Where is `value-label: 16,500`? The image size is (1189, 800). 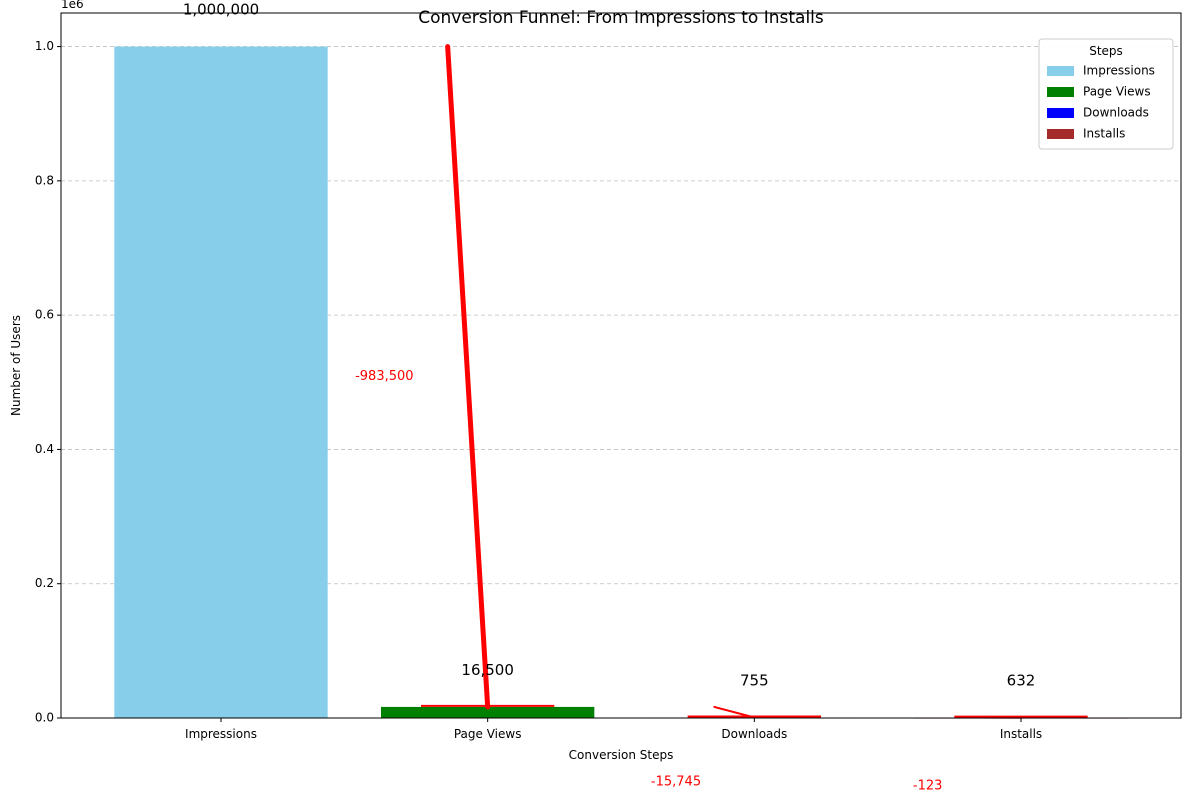
value-label: 16,500 is located at coordinates (487, 670).